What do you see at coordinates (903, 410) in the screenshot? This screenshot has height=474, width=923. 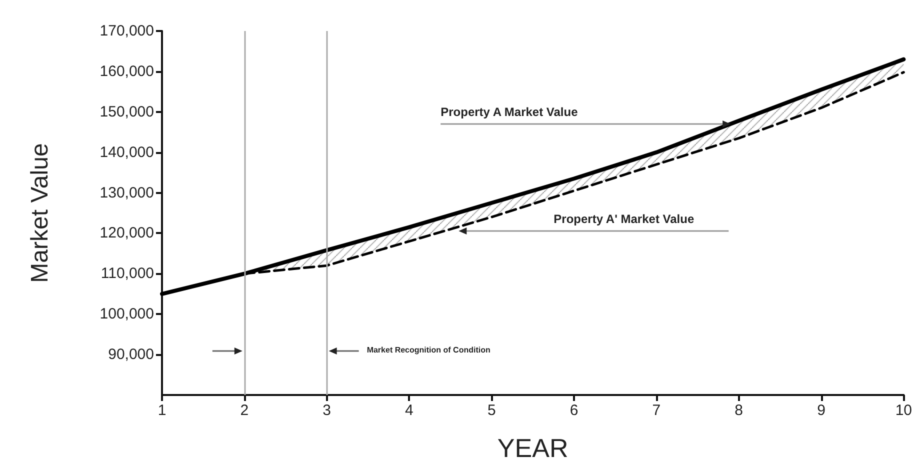 I see `x-tick-label: 10` at bounding box center [903, 410].